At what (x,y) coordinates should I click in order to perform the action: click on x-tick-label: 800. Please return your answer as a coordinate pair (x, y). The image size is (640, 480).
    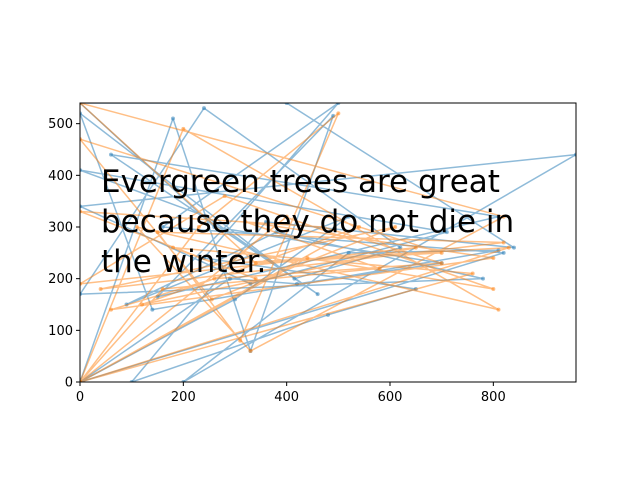
    Looking at the image, I should click on (493, 397).